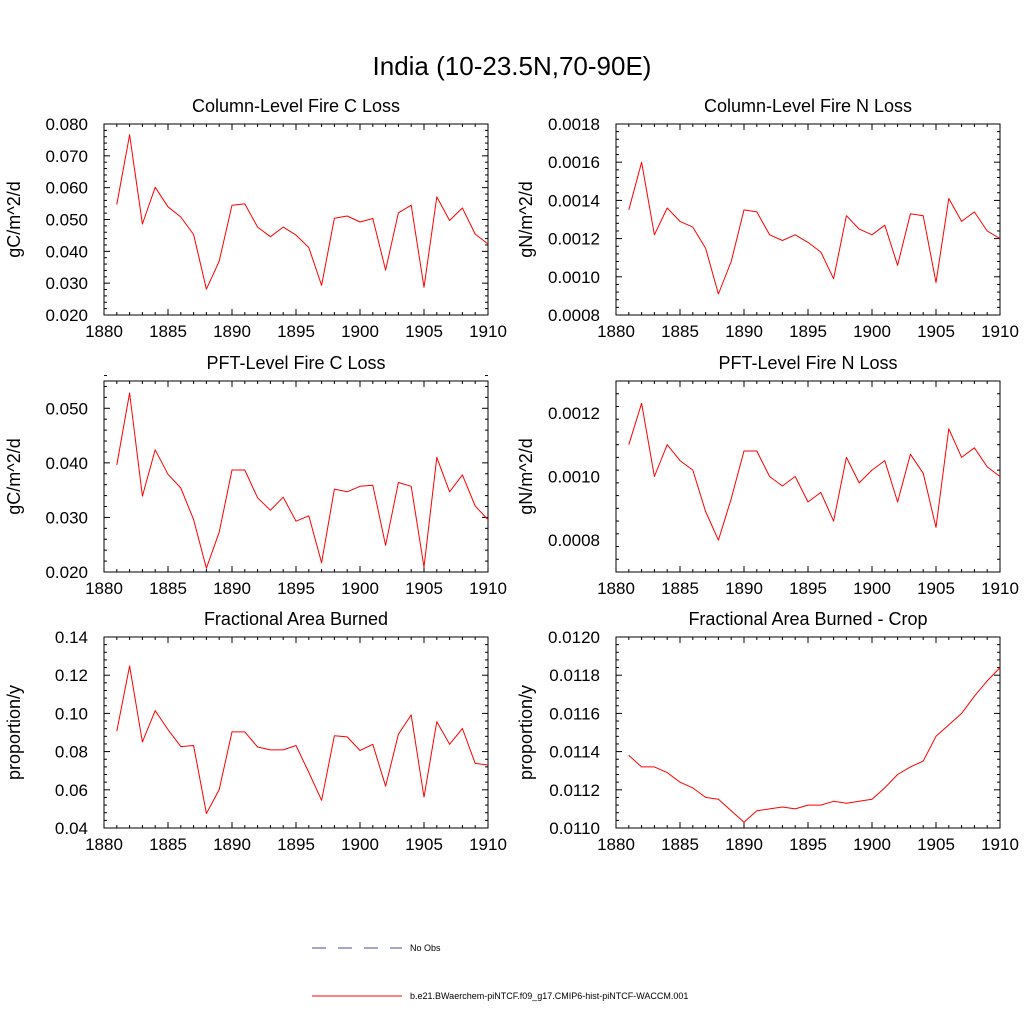 The height and width of the screenshot is (1024, 1024). What do you see at coordinates (71, 713) in the screenshot?
I see `y-tick-label: 0.10` at bounding box center [71, 713].